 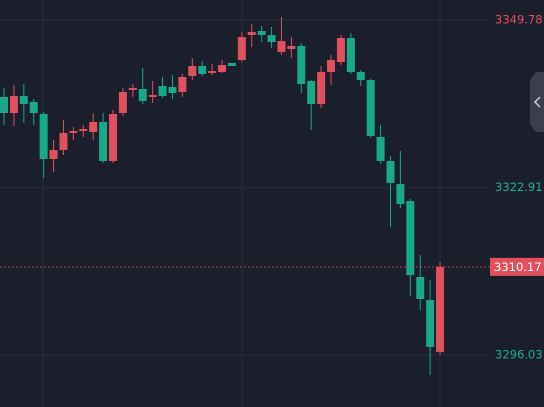 I want to click on collapse-arrow, so click(x=537, y=102).